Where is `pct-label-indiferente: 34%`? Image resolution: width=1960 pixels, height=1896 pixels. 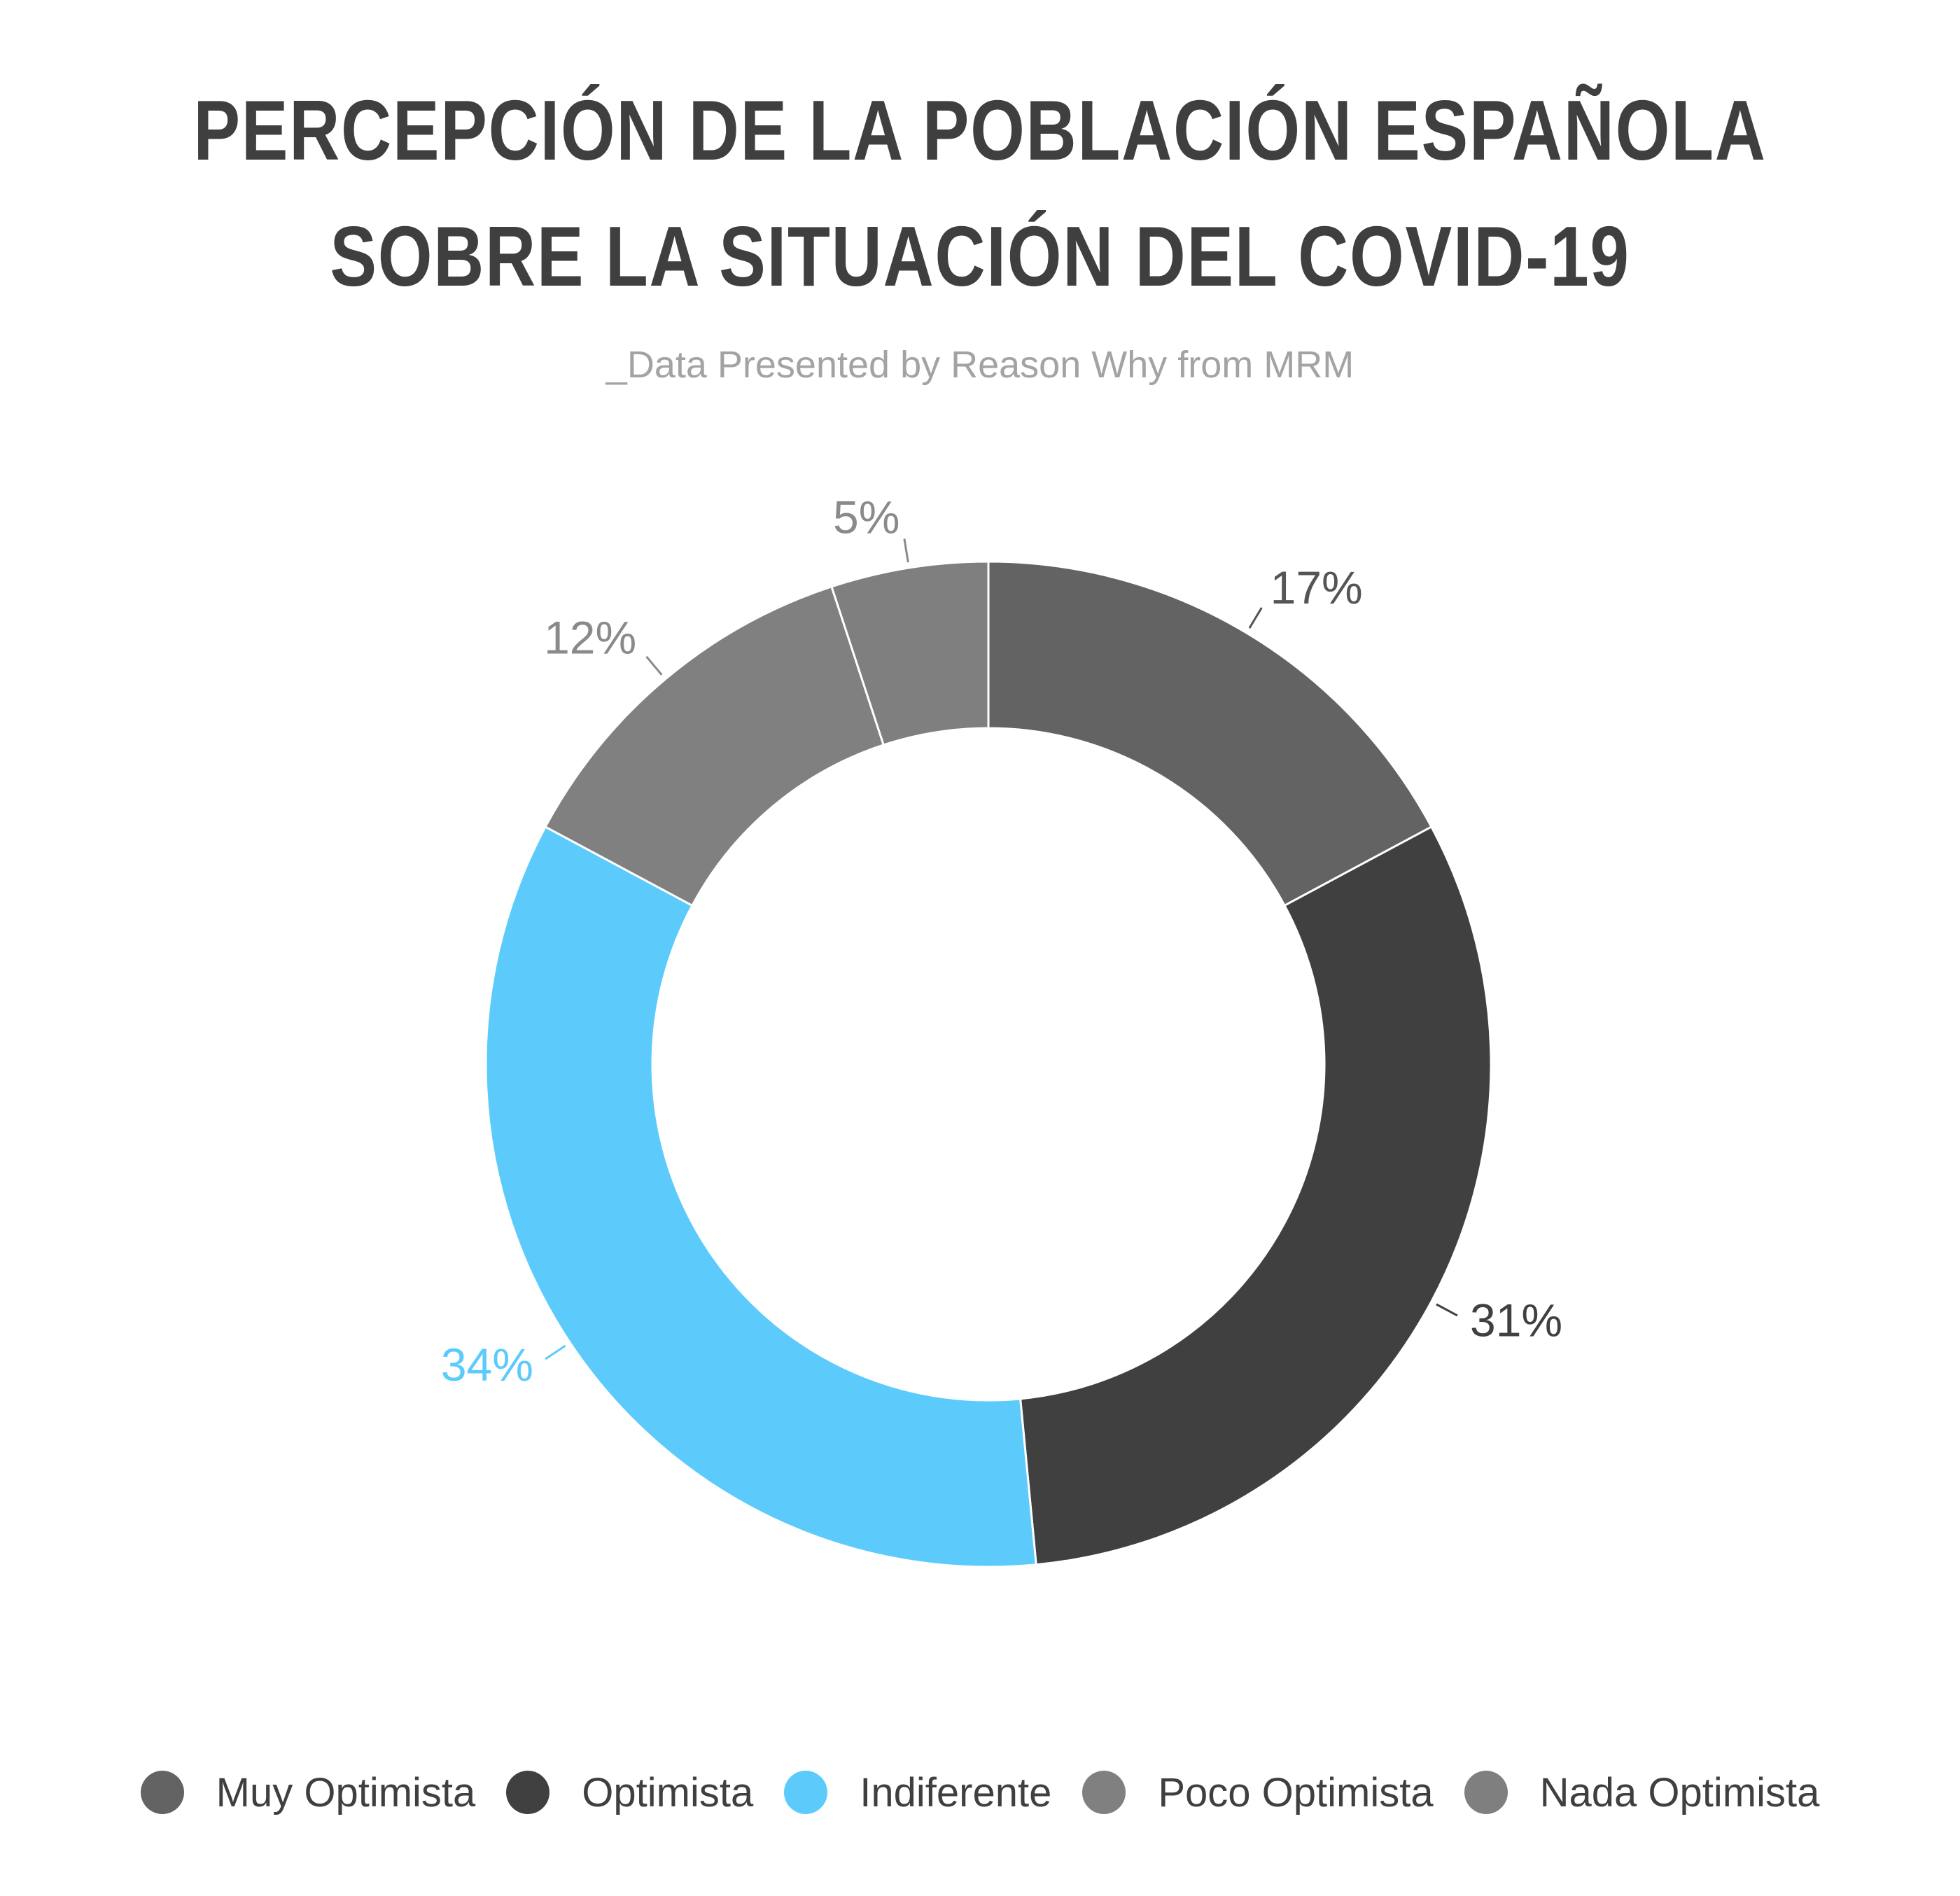
pct-label-indiferente: 34% is located at coordinates (487, 1364).